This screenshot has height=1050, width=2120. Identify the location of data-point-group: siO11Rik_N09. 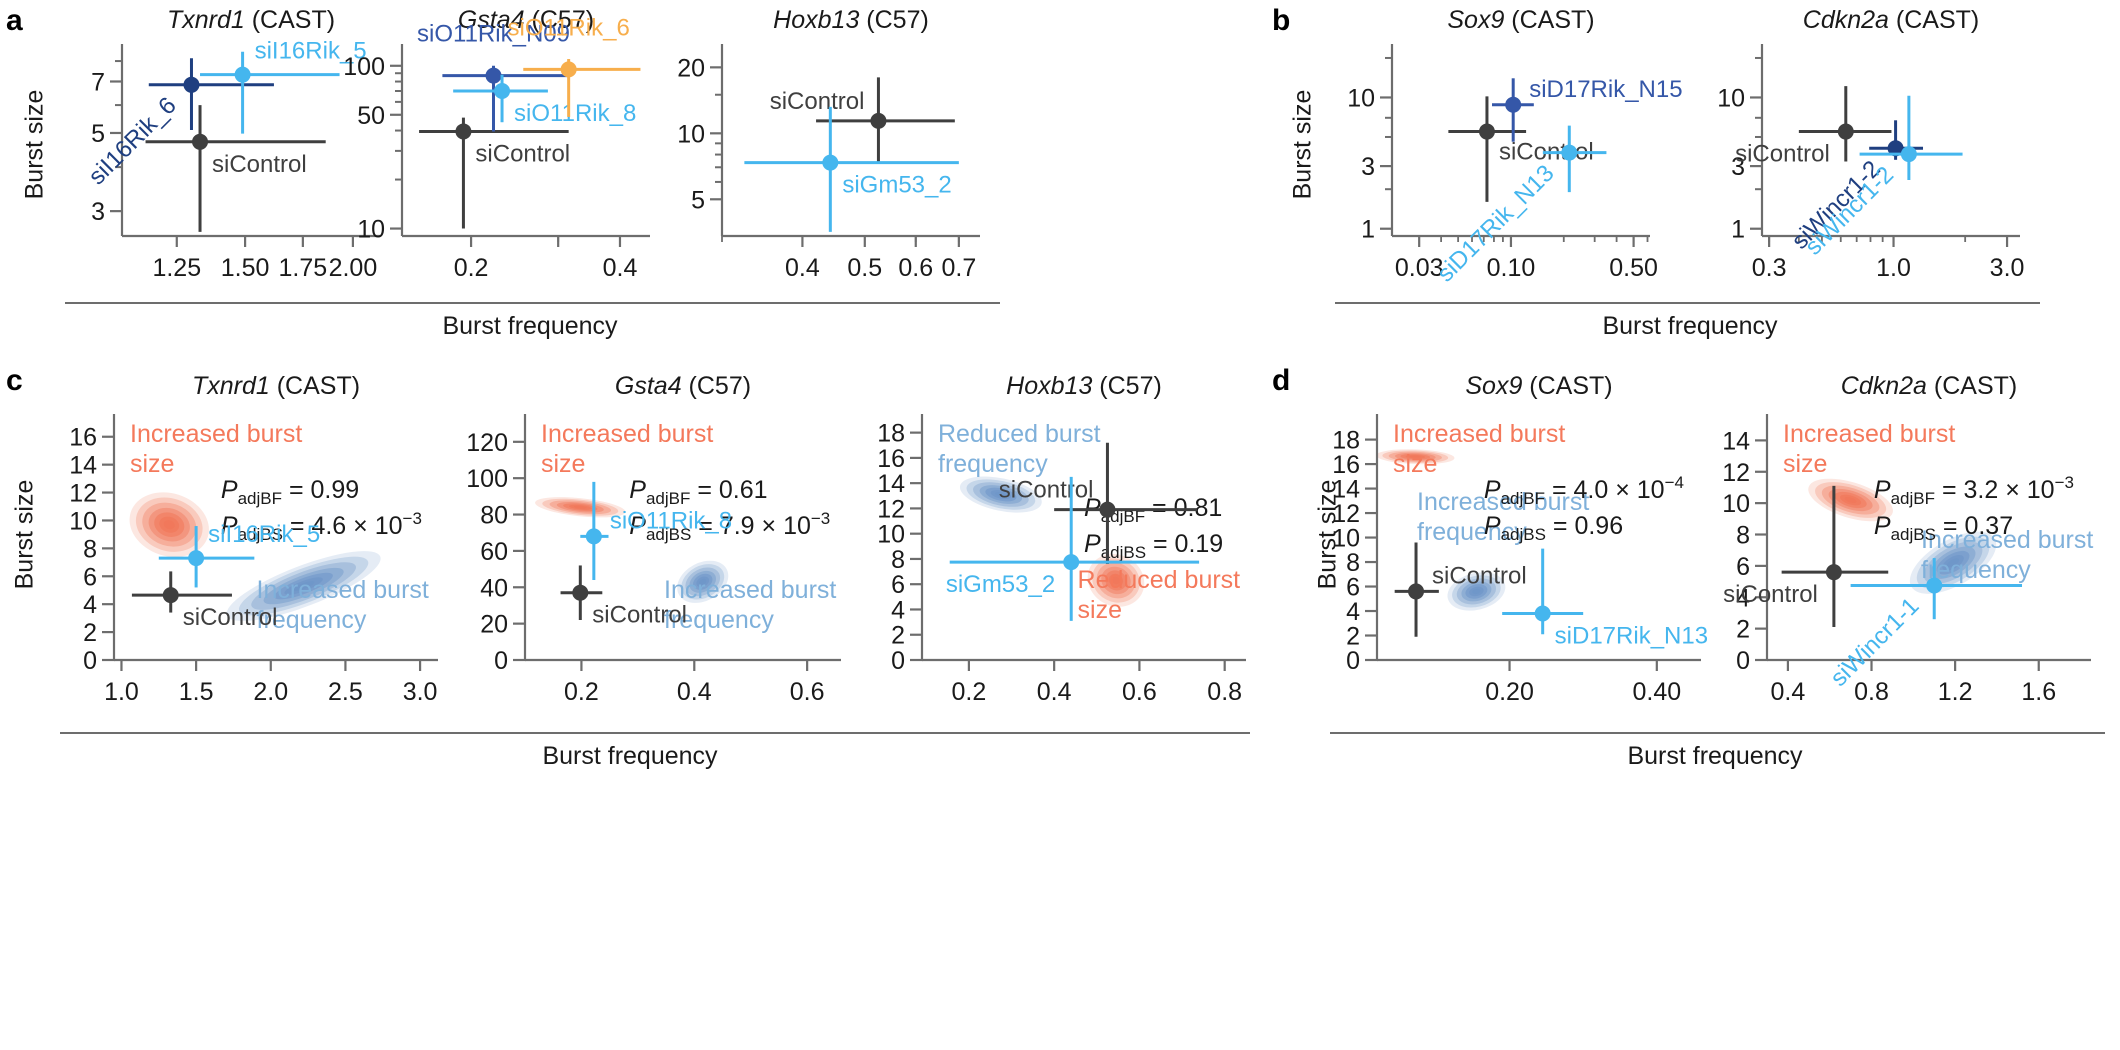
(493, 76).